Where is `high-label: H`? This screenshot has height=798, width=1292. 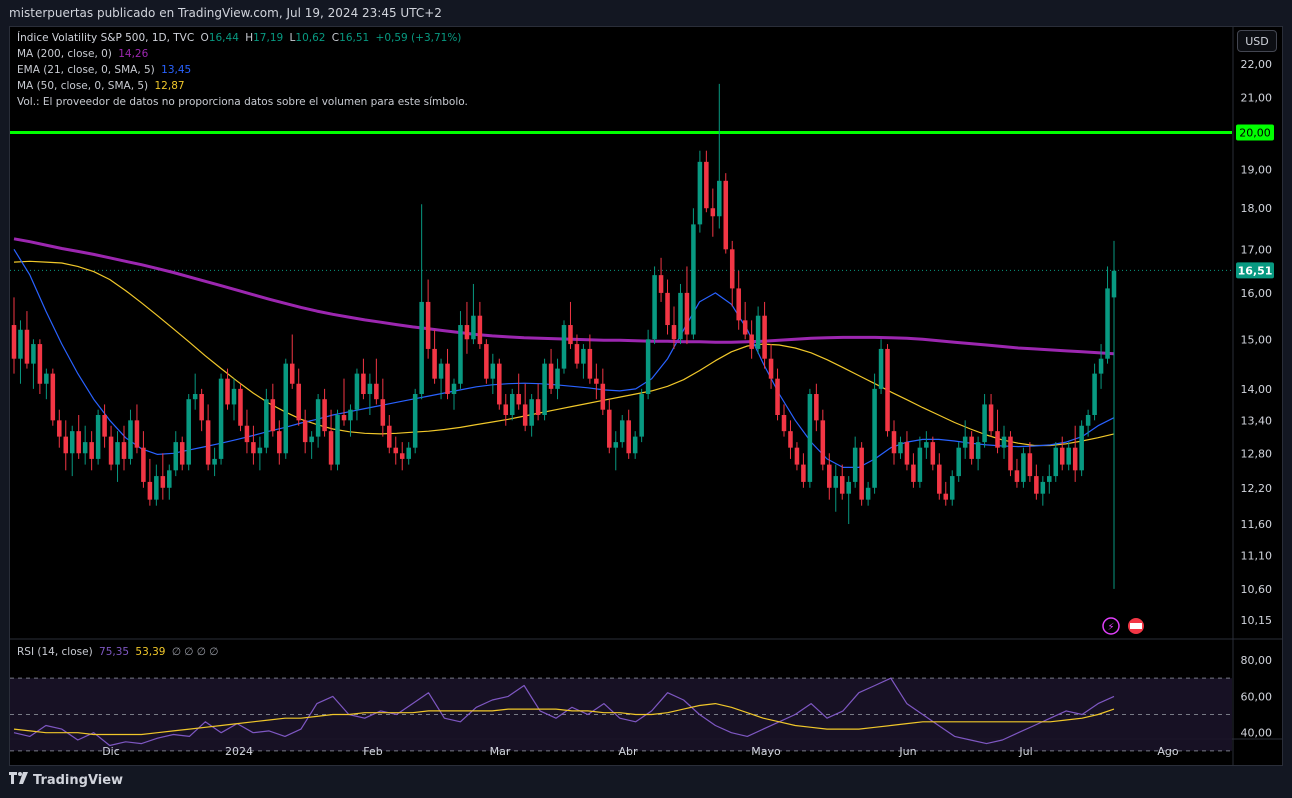 high-label: H is located at coordinates (249, 38).